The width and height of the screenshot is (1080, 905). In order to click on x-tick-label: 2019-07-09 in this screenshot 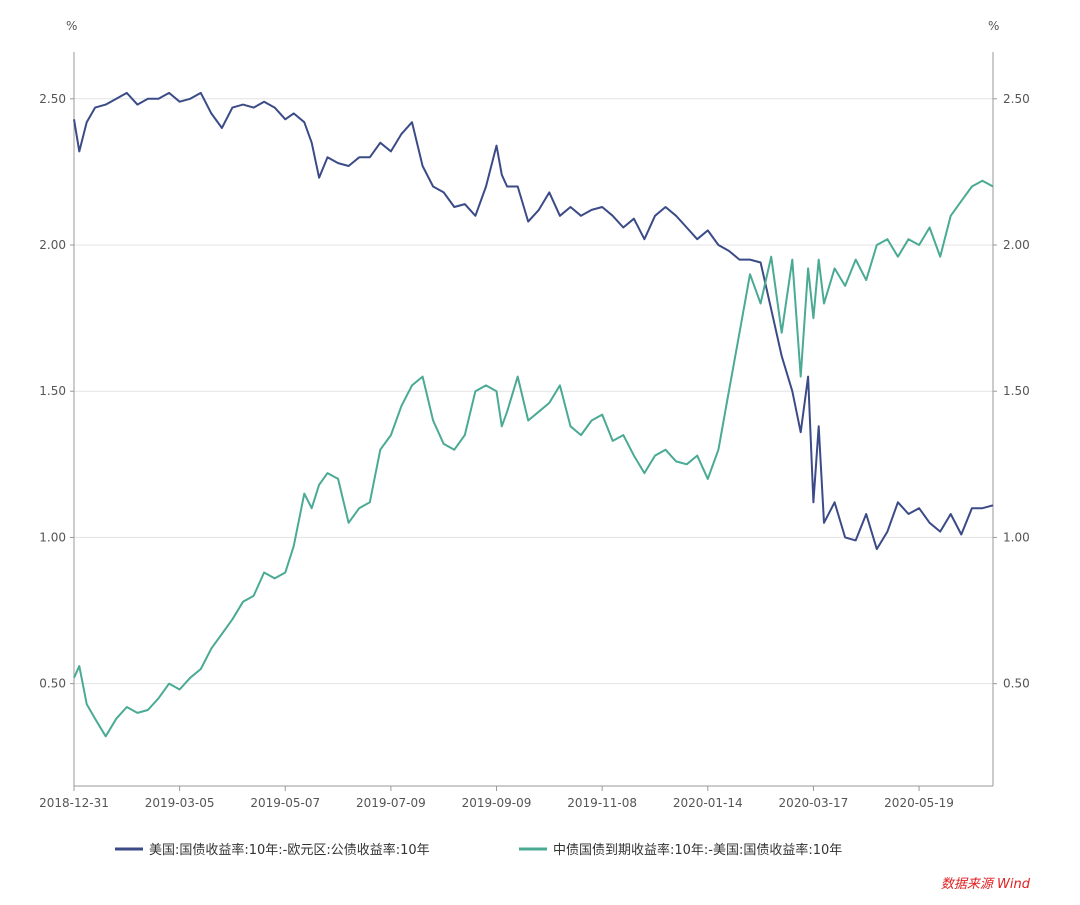, I will do `click(391, 803)`.